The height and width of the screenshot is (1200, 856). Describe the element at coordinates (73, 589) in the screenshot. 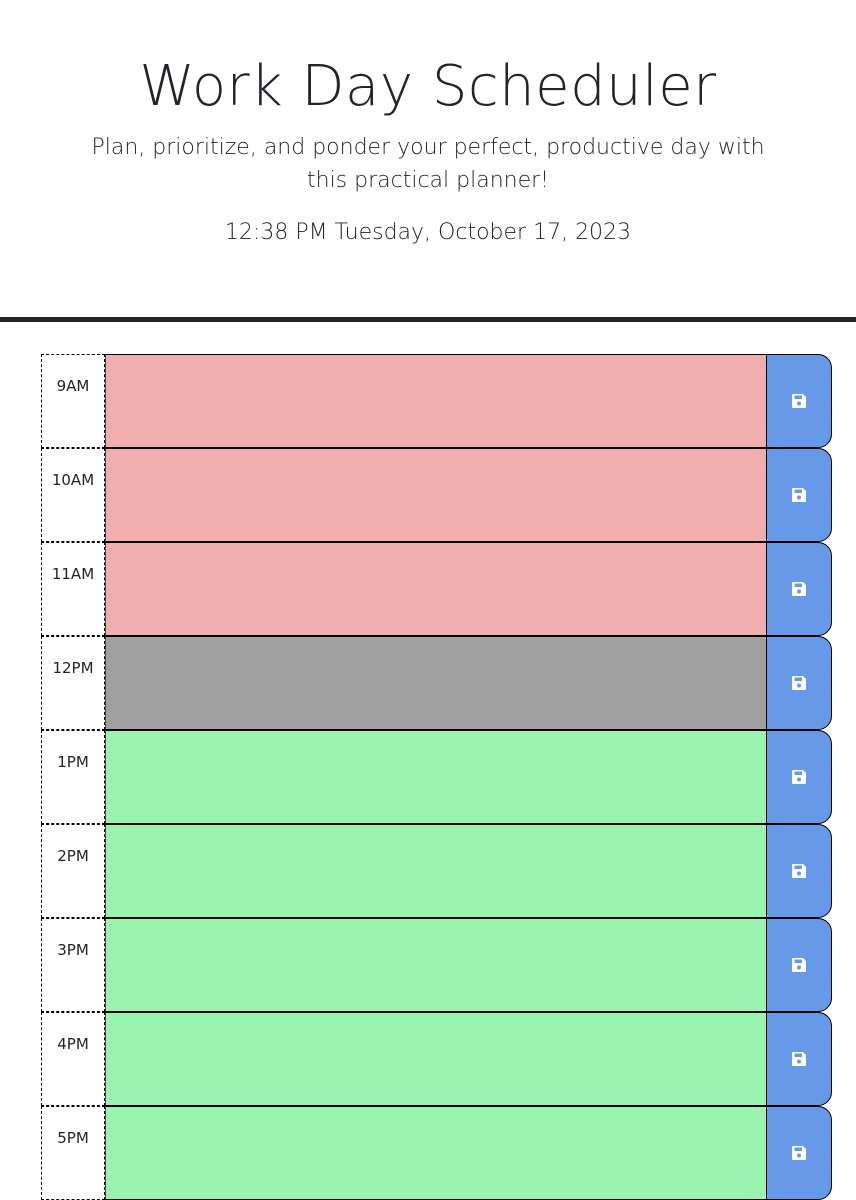

I see `hour-label: 11AM` at that location.